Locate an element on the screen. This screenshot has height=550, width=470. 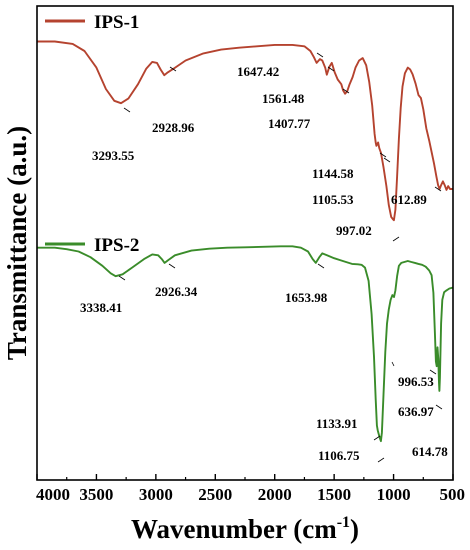
x-tick-label: 2000 is located at coordinates (275, 494).